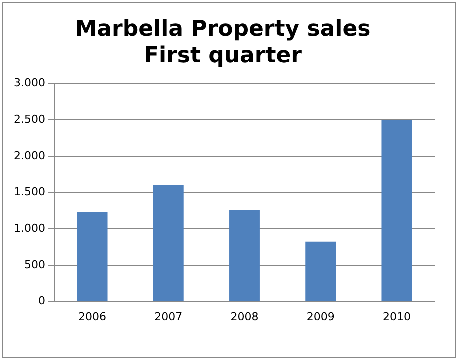 The image size is (460, 362). What do you see at coordinates (30, 192) in the screenshot?
I see `y-tick-label: 1.500` at bounding box center [30, 192].